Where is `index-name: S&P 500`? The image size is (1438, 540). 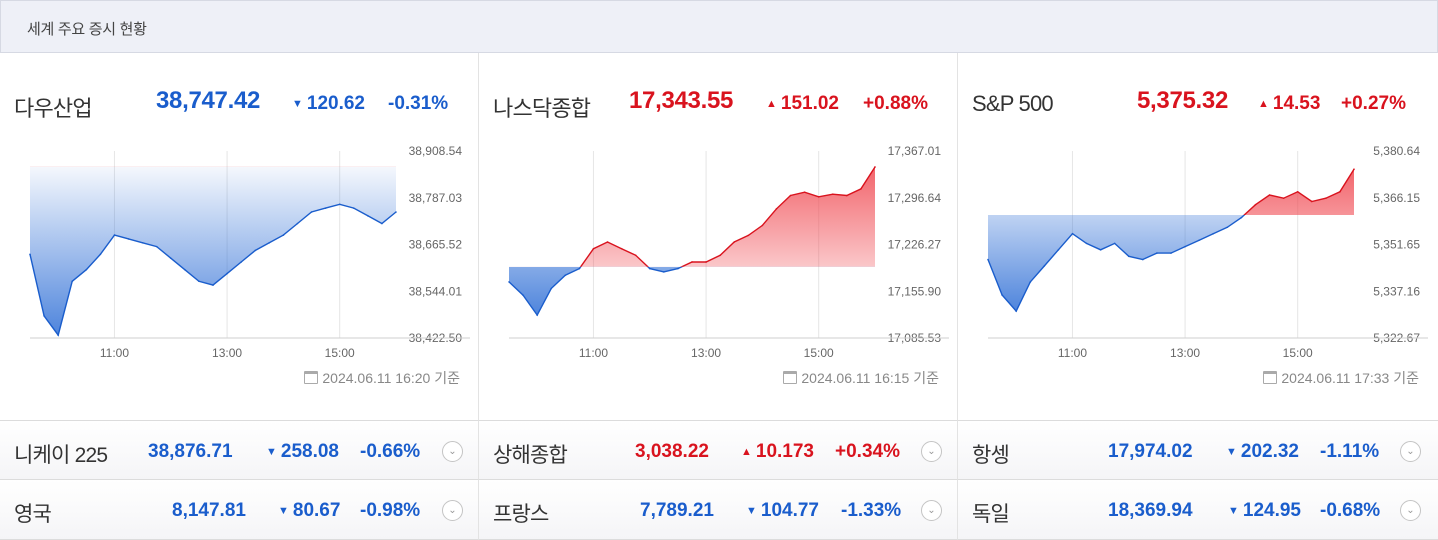
index-name: S&P 500 is located at coordinates (1013, 103).